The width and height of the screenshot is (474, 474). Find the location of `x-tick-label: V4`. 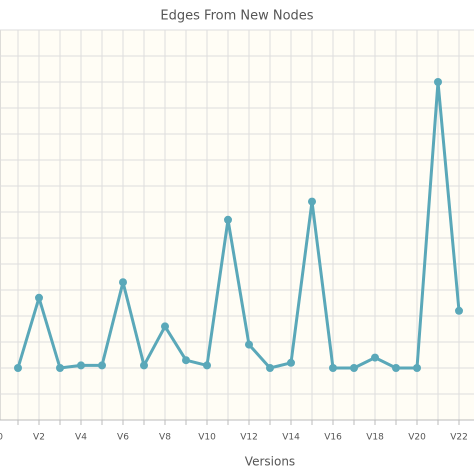

x-tick-label: V4 is located at coordinates (81, 438).